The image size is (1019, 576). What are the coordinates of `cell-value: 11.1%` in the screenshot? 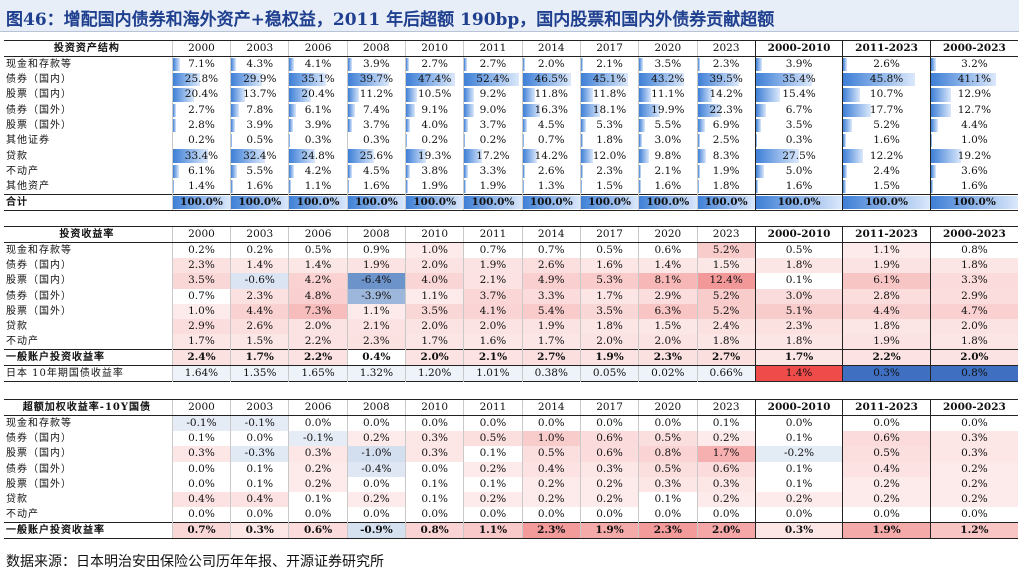 It's located at (668, 94).